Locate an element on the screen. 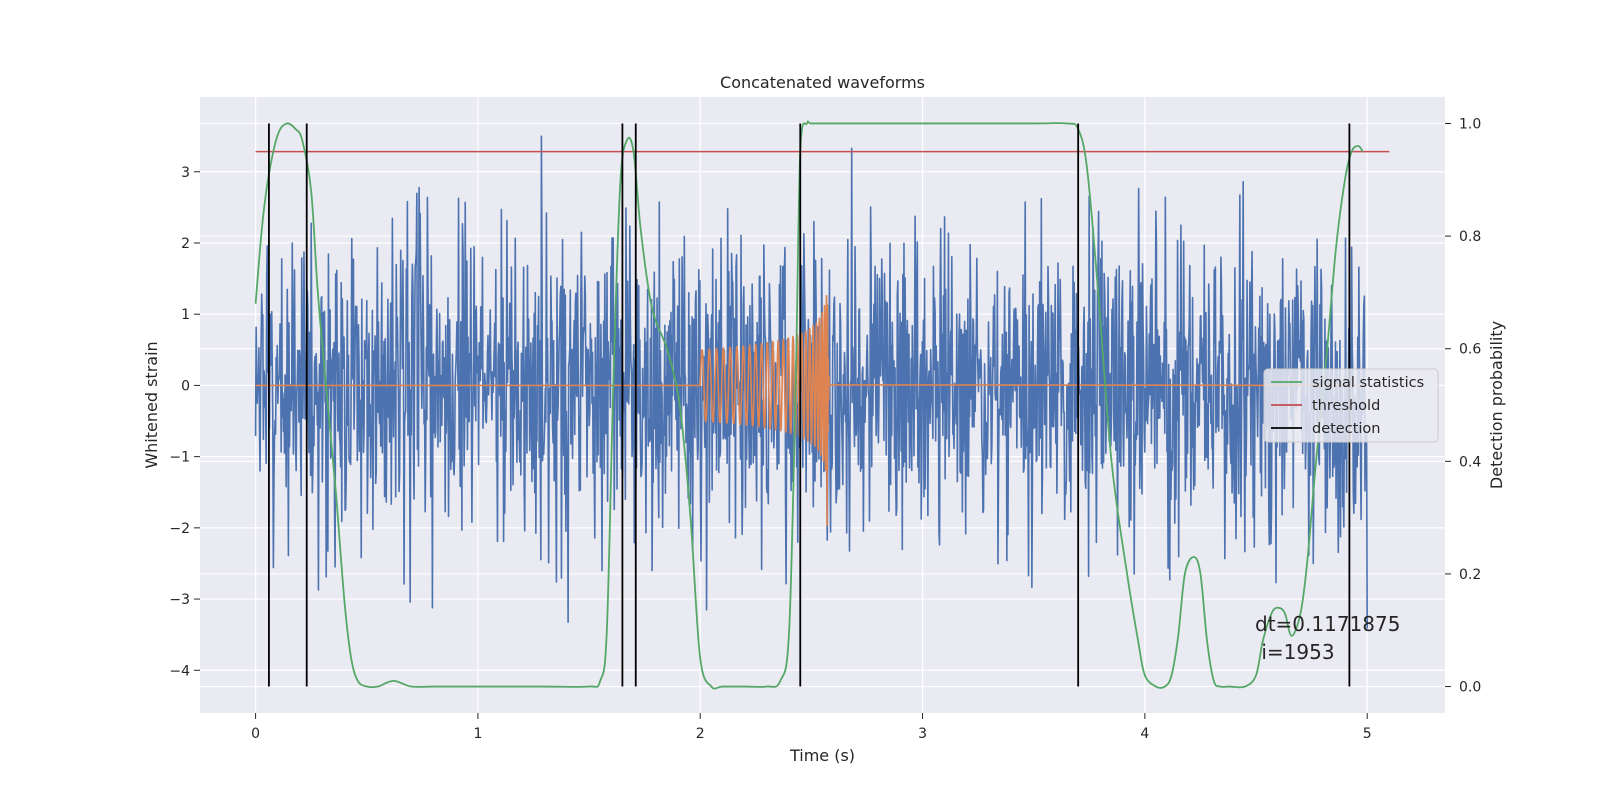 Image resolution: width=1600 pixels, height=800 pixels. y-tick-label: 1 is located at coordinates (185, 315).